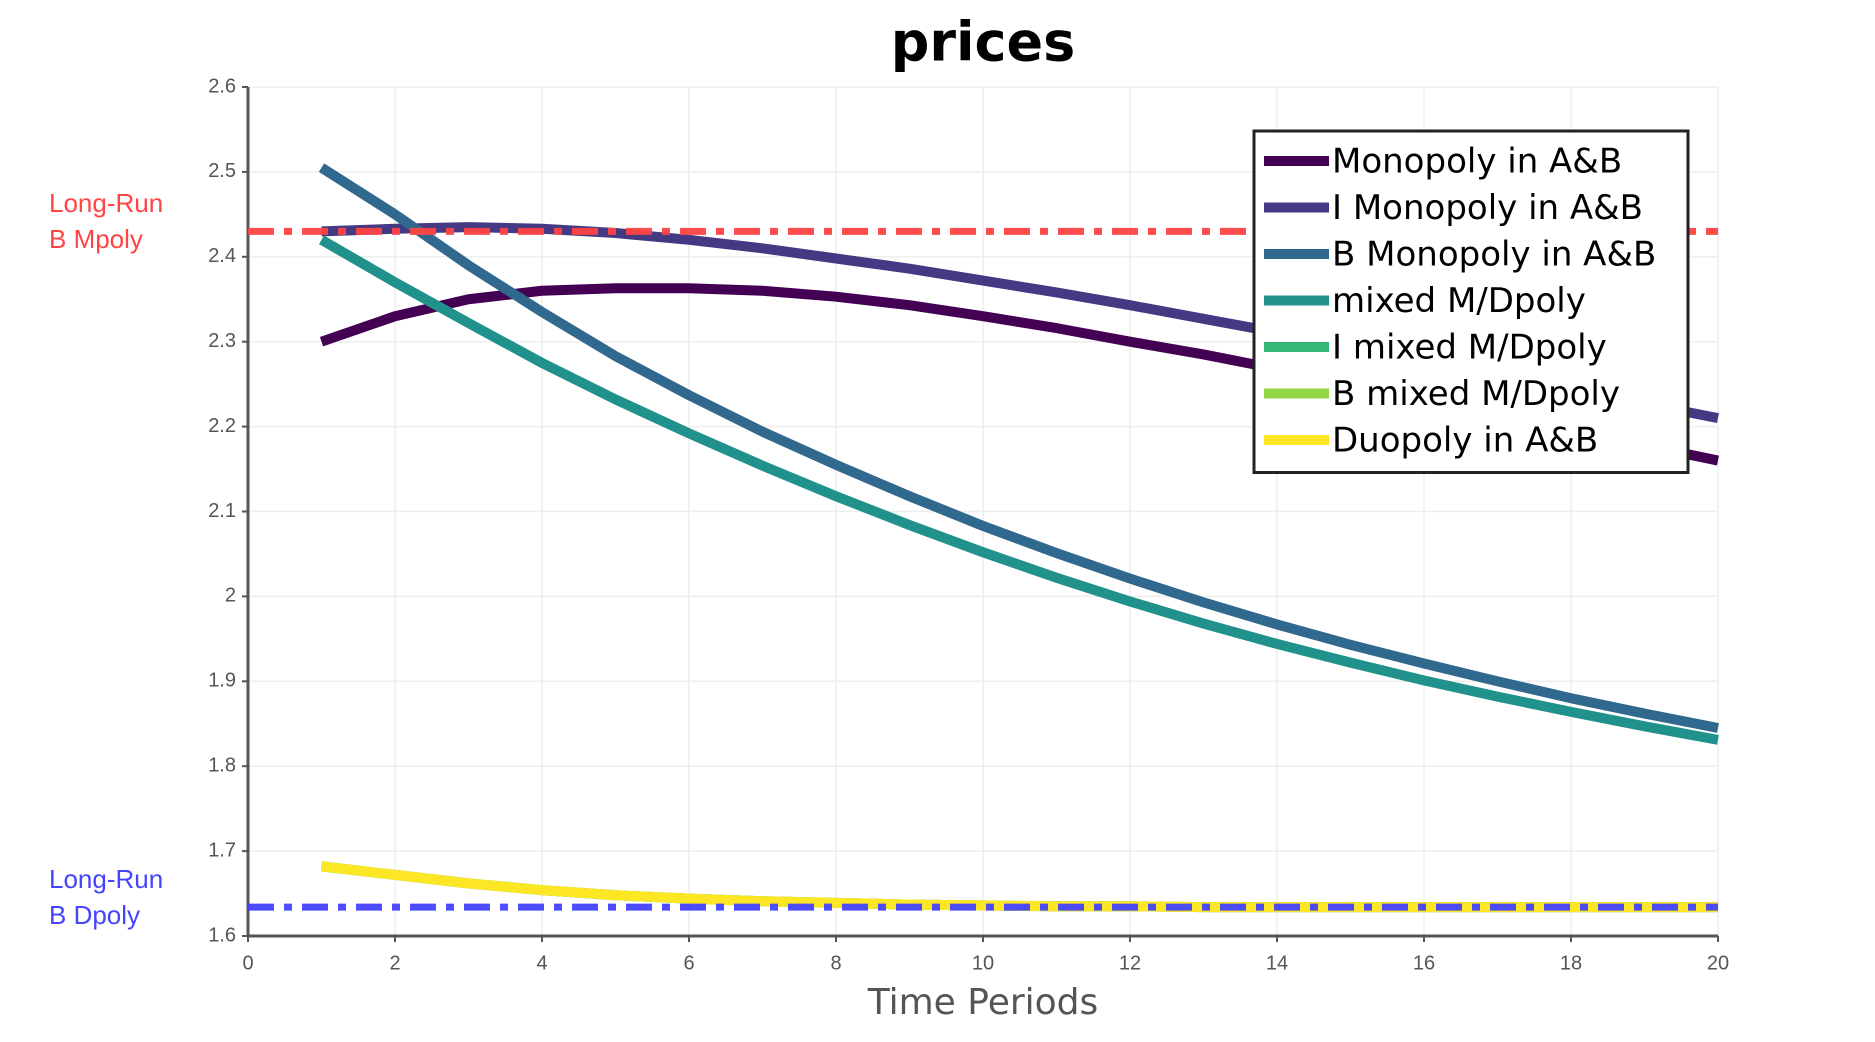  I want to click on x-tick-label: 10, so click(983, 963).